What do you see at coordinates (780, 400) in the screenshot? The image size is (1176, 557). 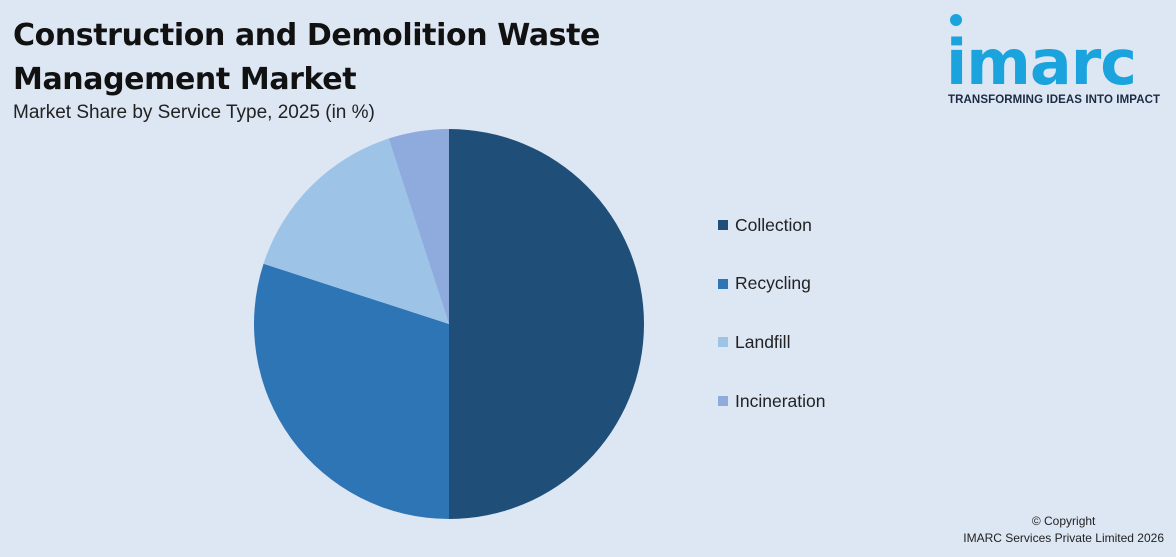 I see `legend-label: Incineration` at bounding box center [780, 400].